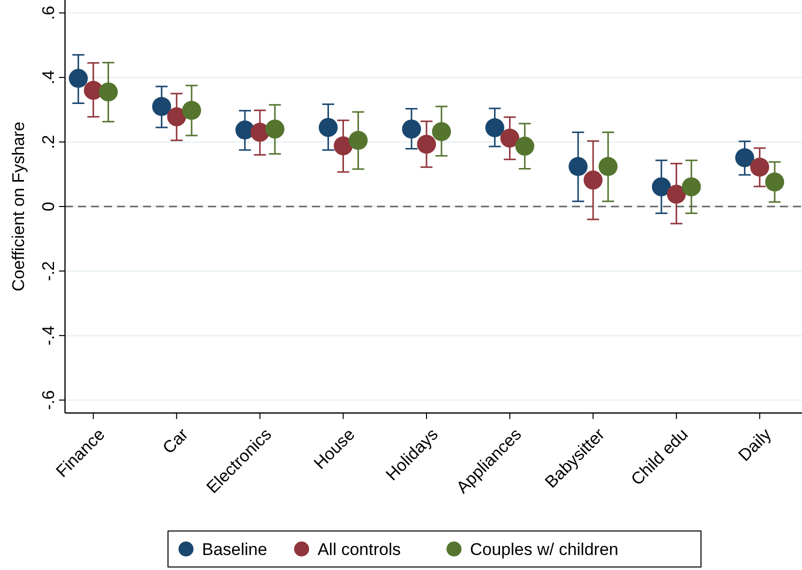 Image resolution: width=802 pixels, height=570 pixels. I want to click on y-tick-label: .2, so click(48, 142).